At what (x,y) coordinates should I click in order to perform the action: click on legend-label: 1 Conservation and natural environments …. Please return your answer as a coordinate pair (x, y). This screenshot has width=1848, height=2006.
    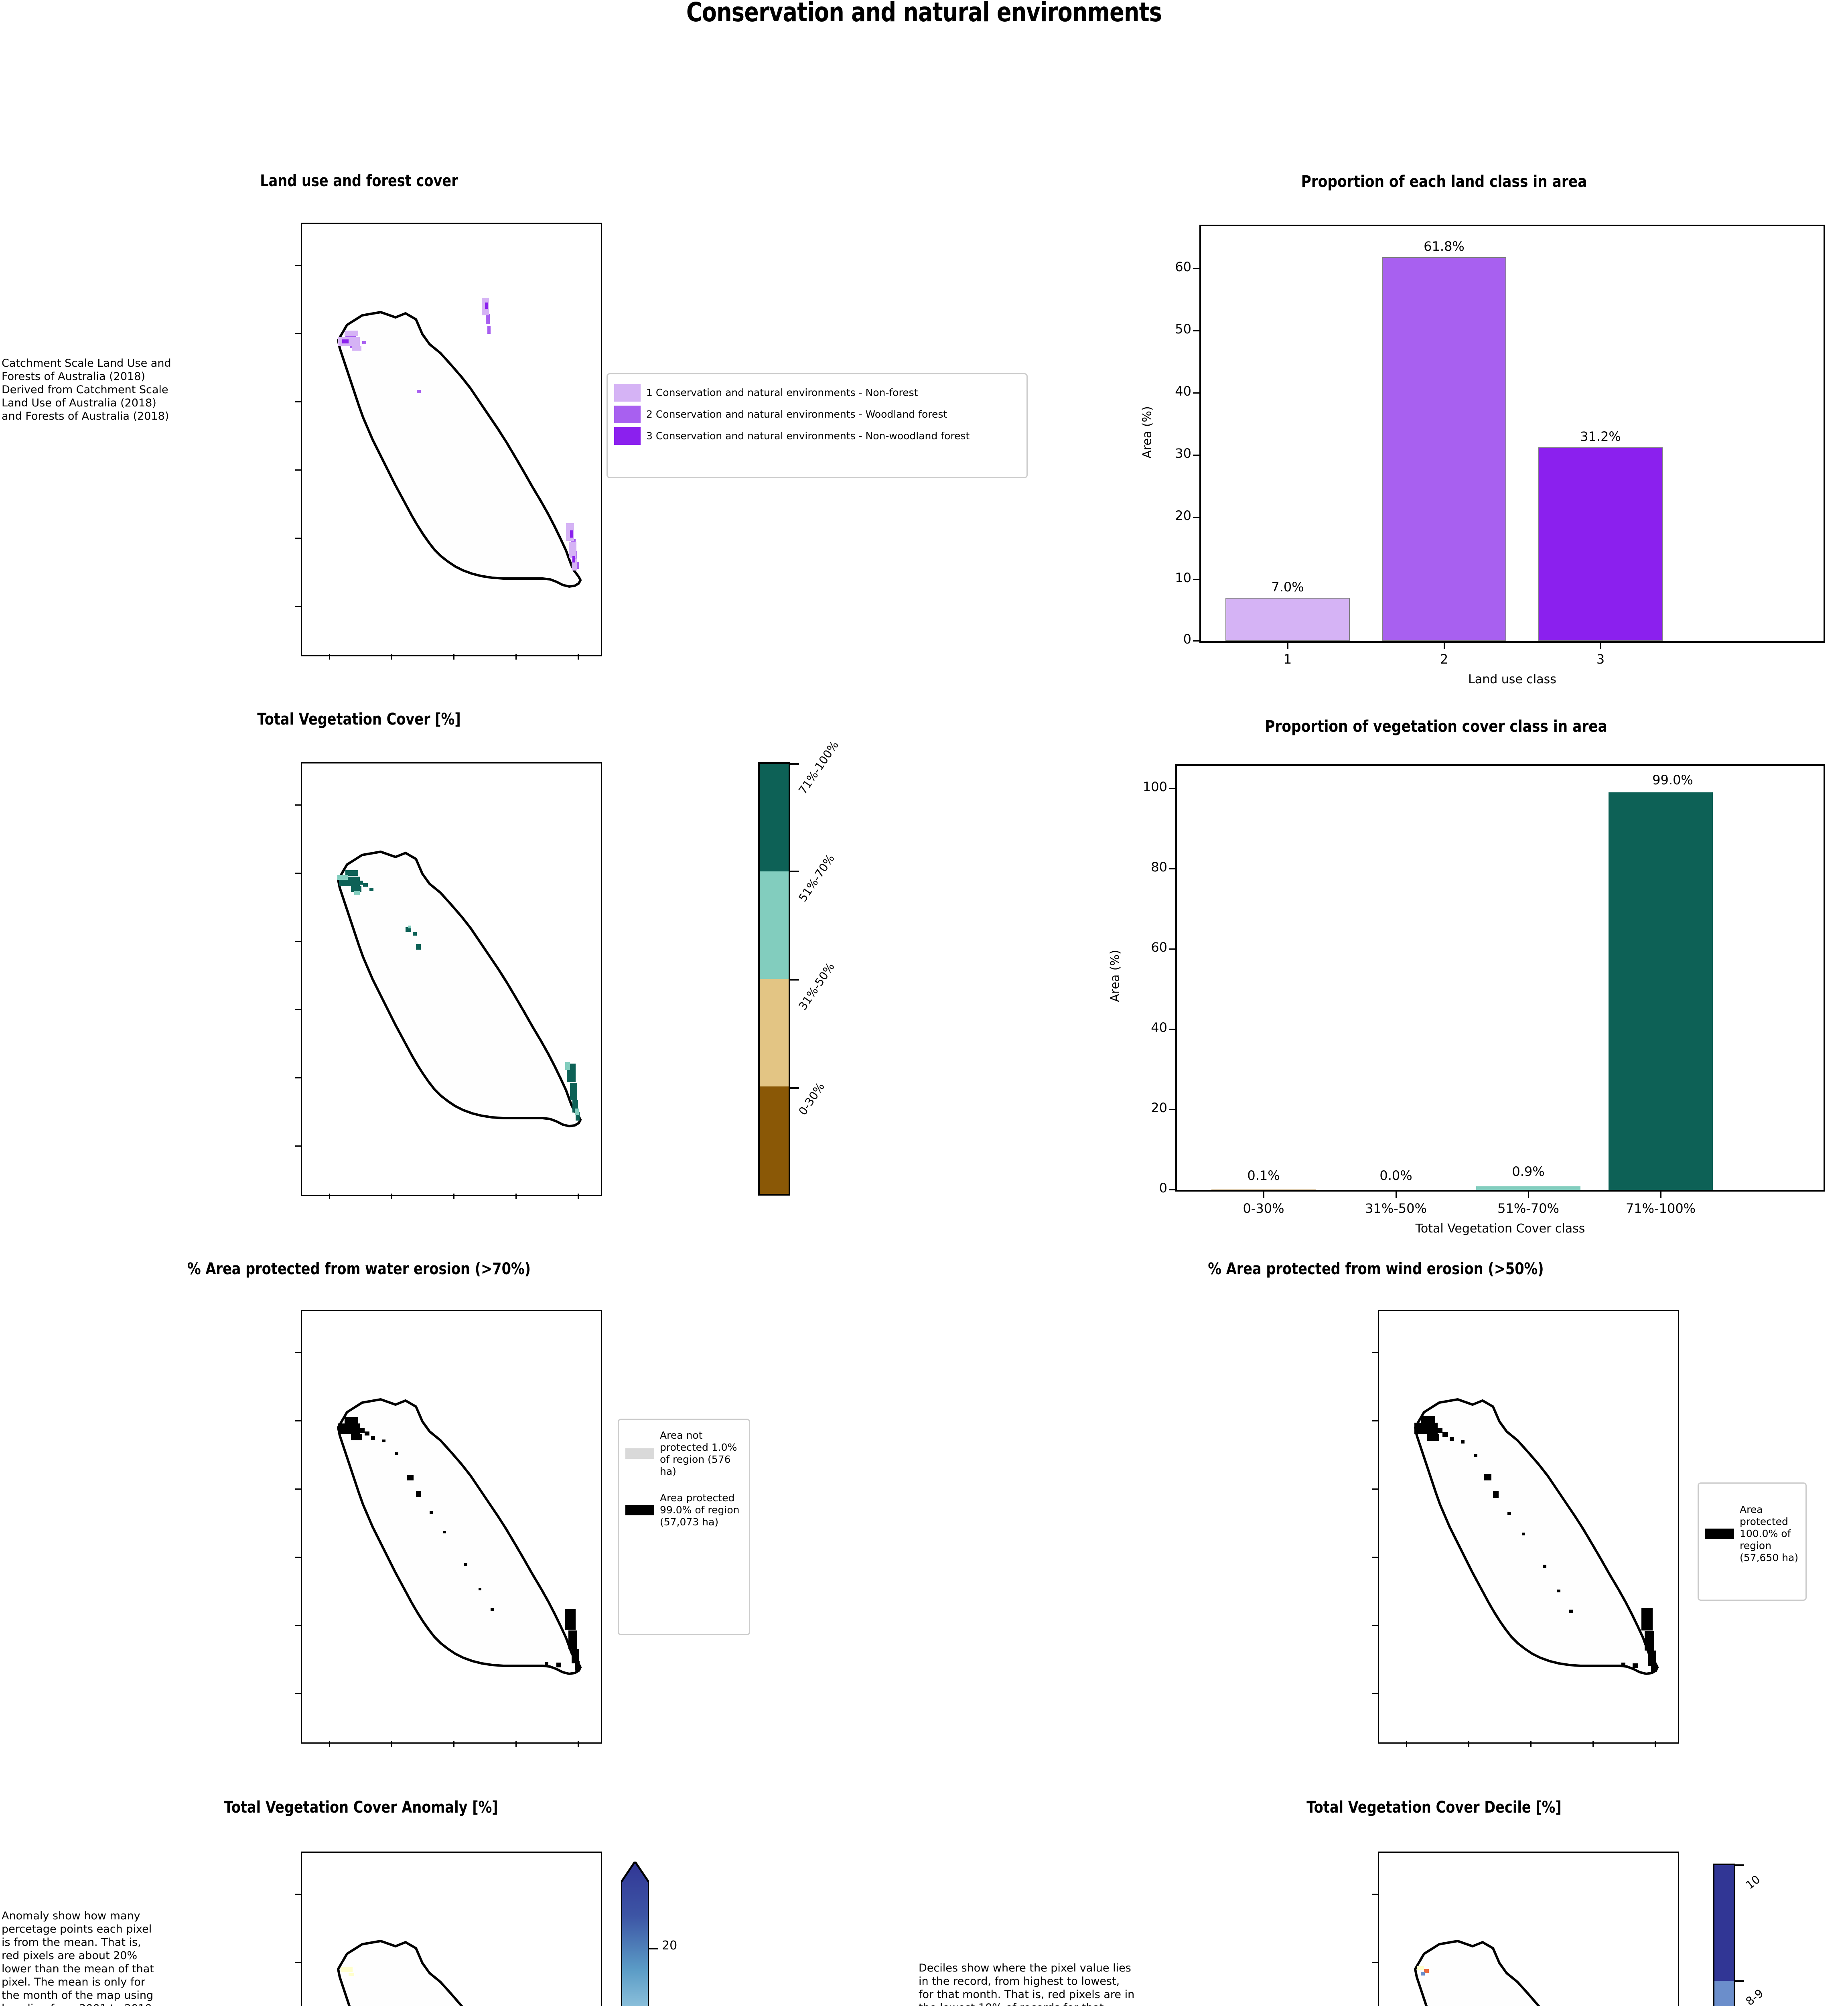
    Looking at the image, I should click on (782, 392).